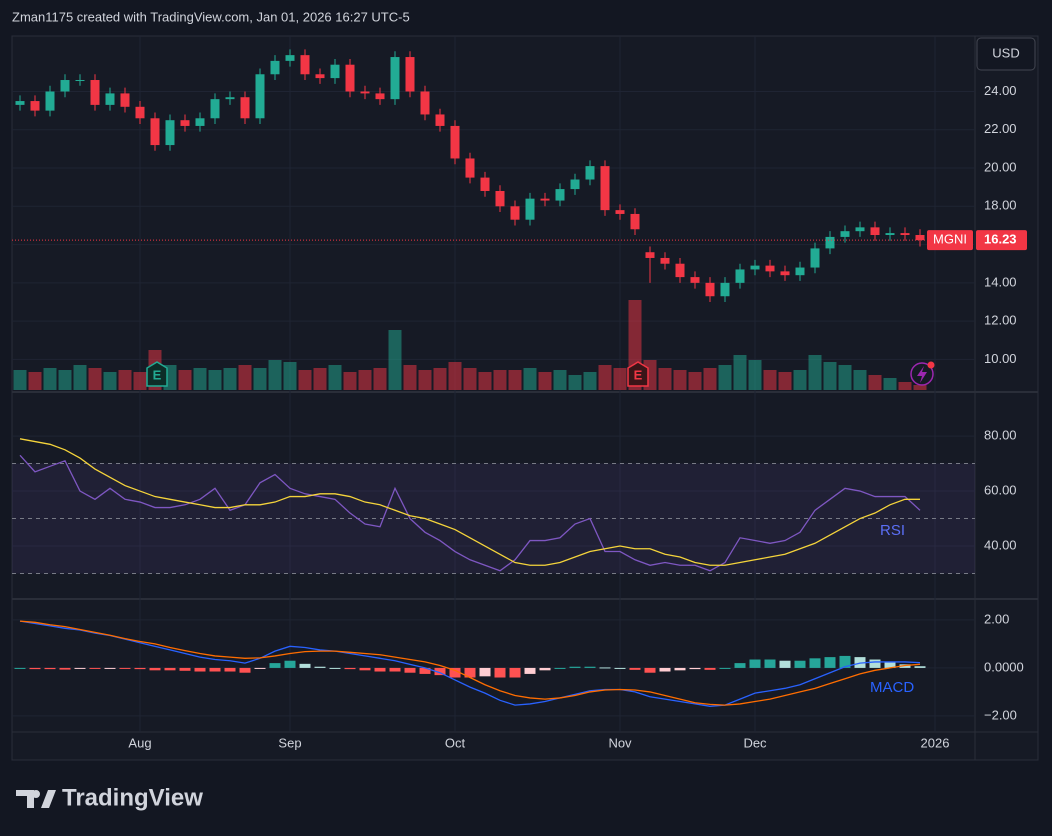  Describe the element at coordinates (1001, 240) in the screenshot. I see `price-tag` at that location.